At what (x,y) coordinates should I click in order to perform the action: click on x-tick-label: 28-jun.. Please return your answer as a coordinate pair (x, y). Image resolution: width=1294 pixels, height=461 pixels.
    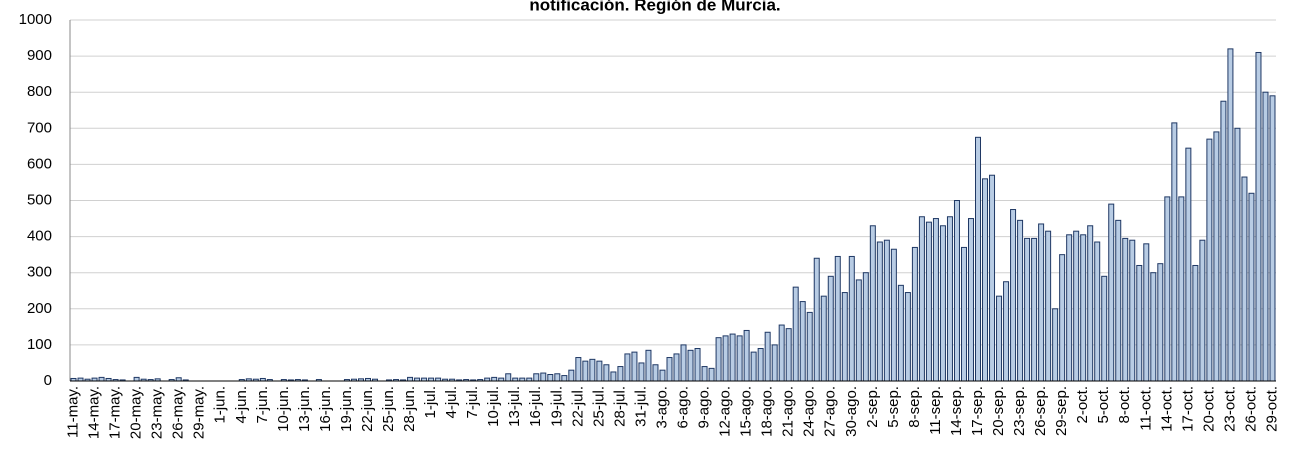
    Looking at the image, I should click on (409, 409).